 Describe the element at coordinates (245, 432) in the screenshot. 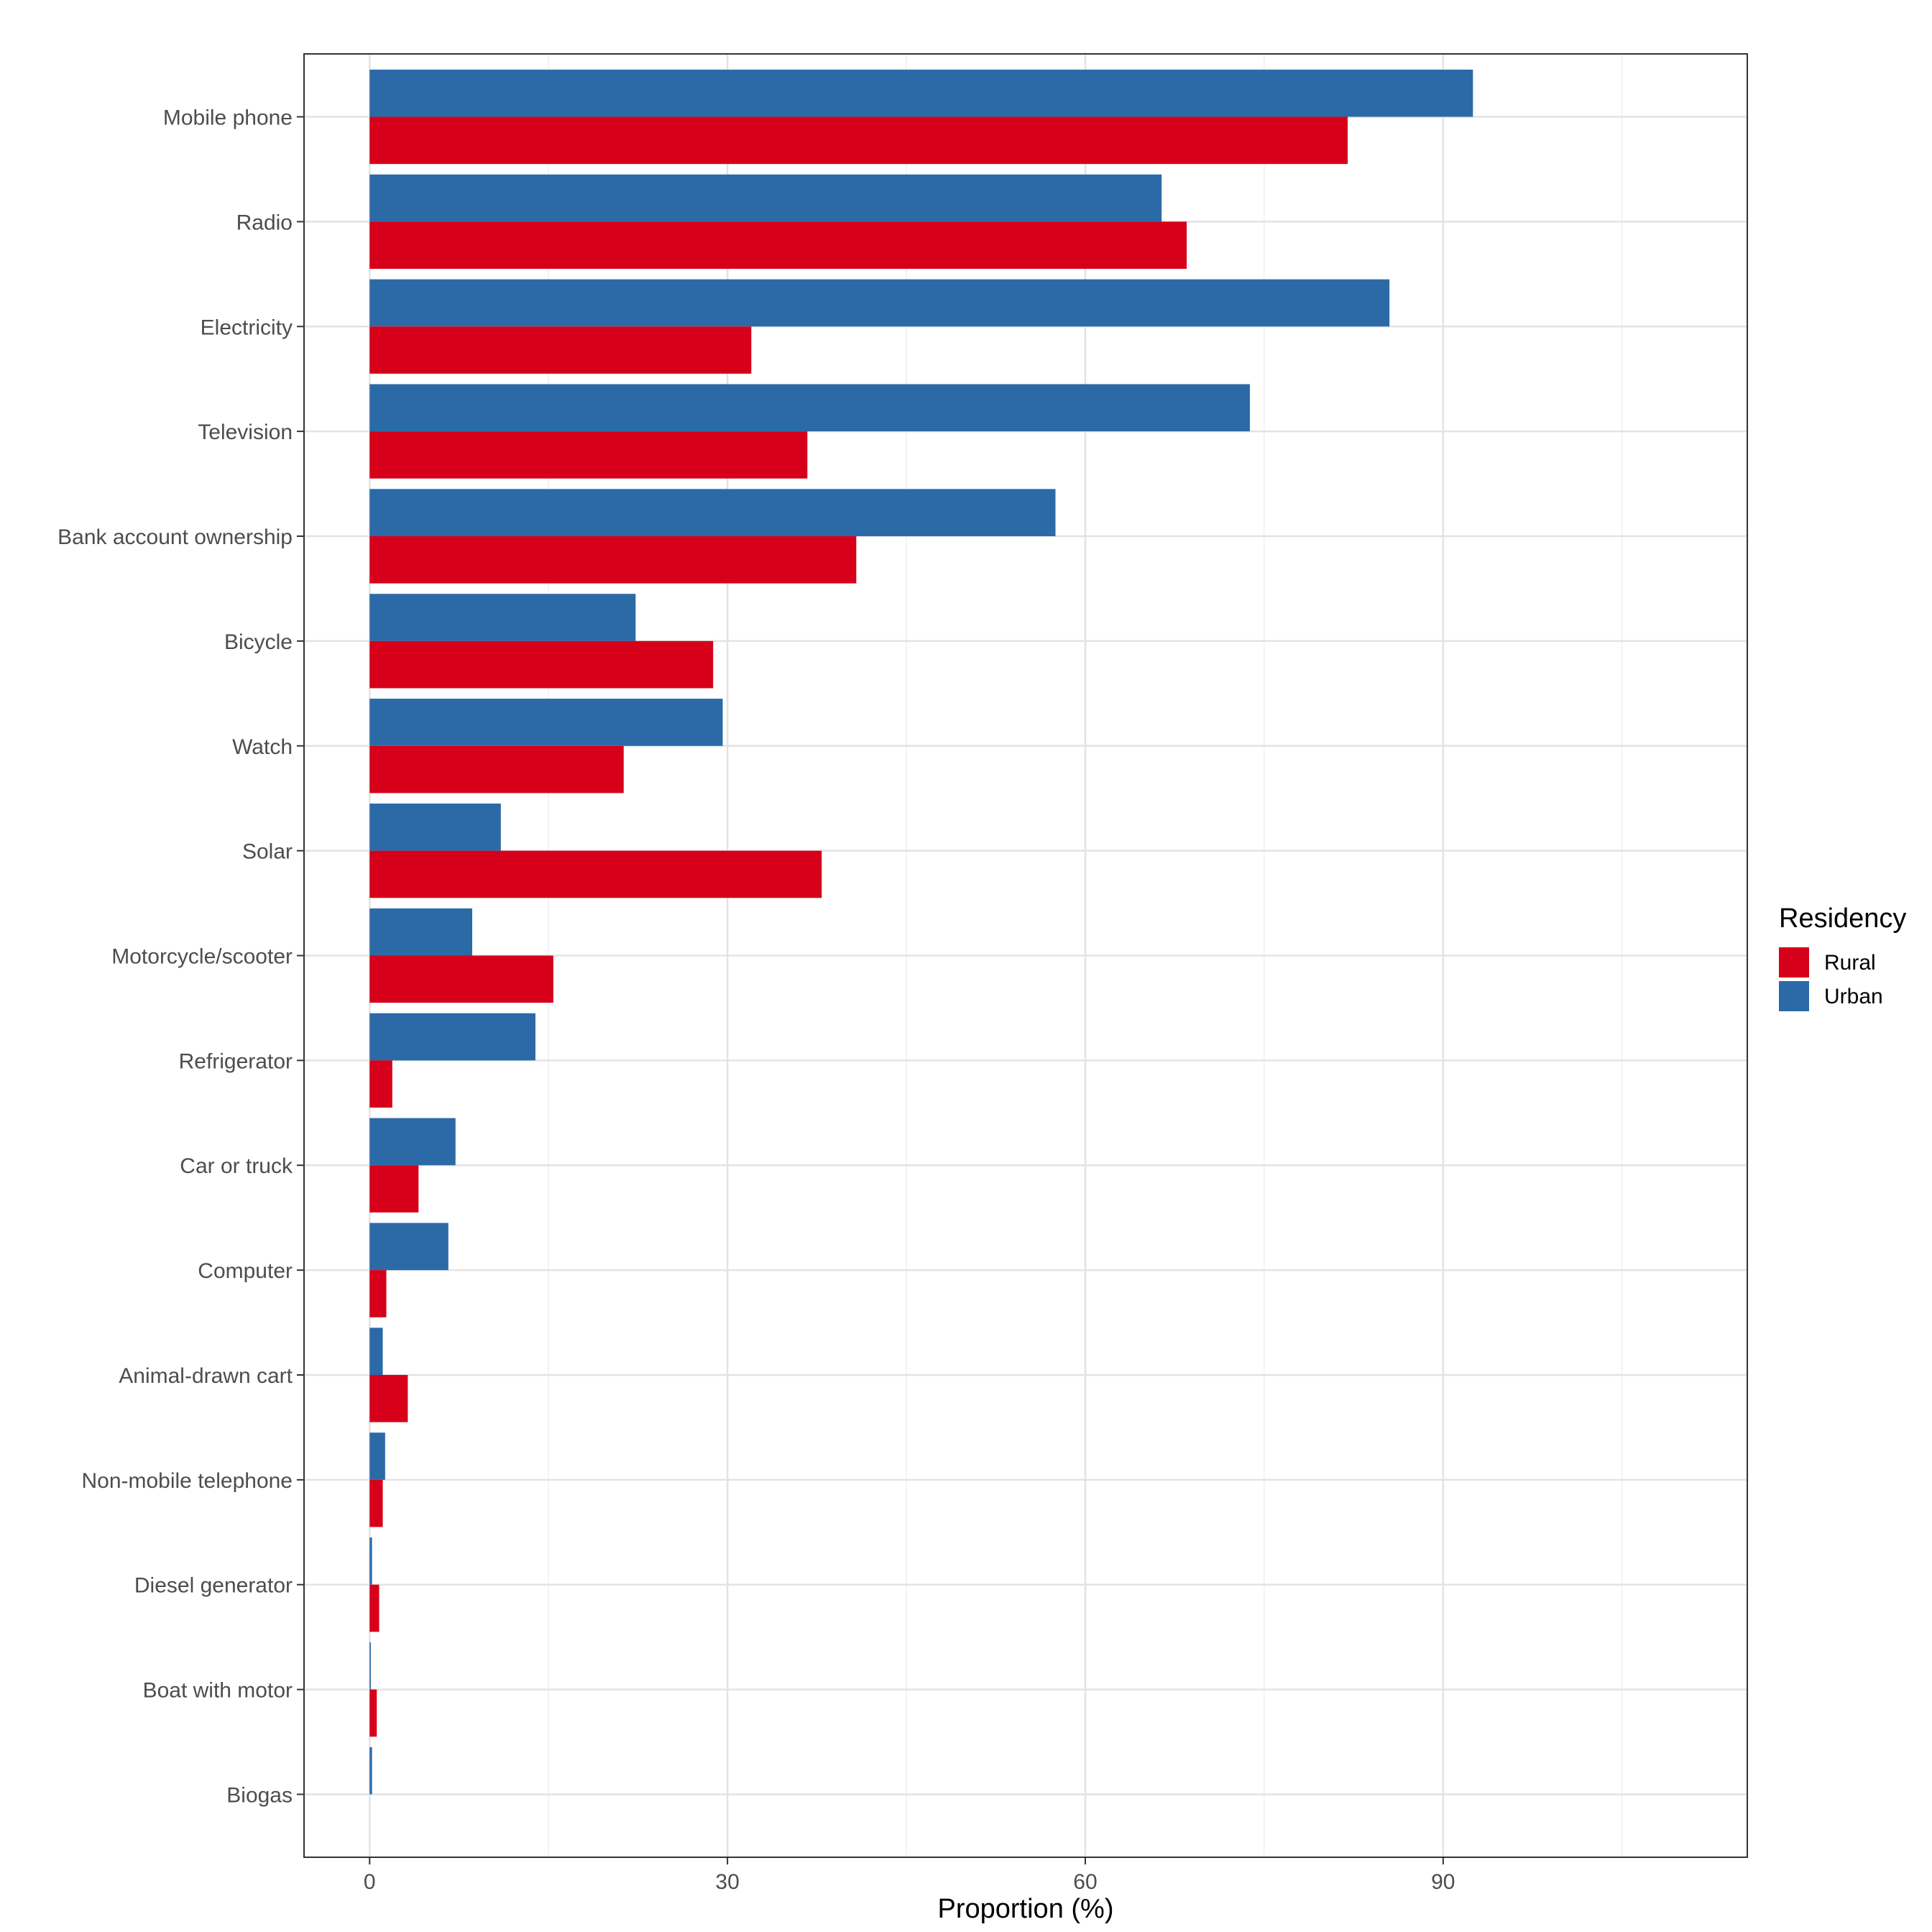

I see `y-tick-label: Television` at that location.